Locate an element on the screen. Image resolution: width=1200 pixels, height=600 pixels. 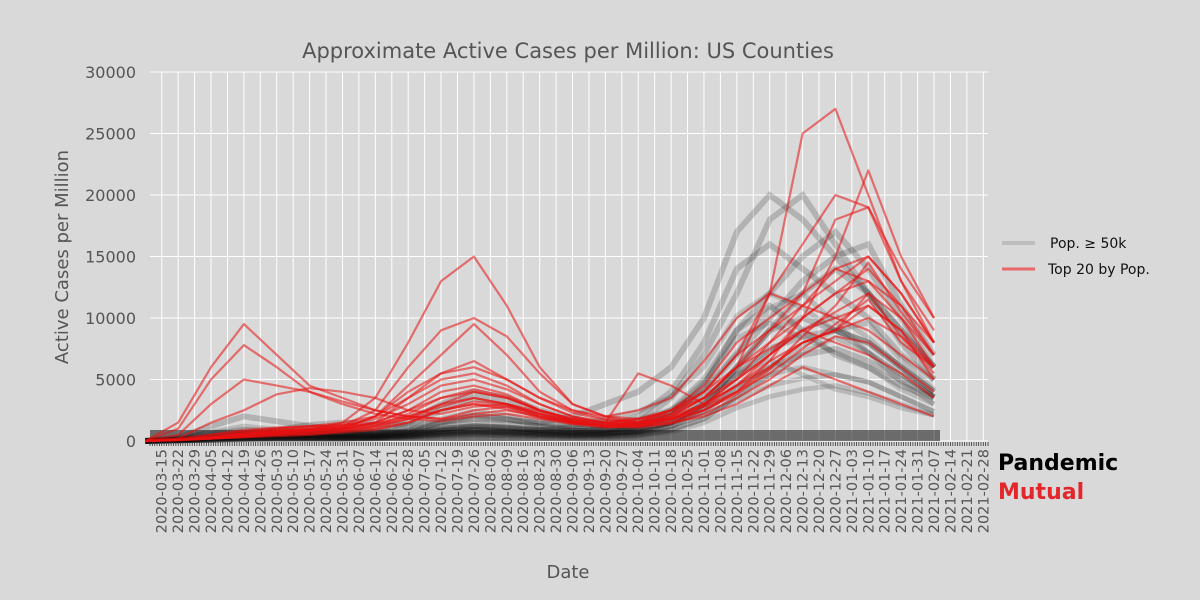
x-tick-label: 2020-08-02 is located at coordinates (491, 491).